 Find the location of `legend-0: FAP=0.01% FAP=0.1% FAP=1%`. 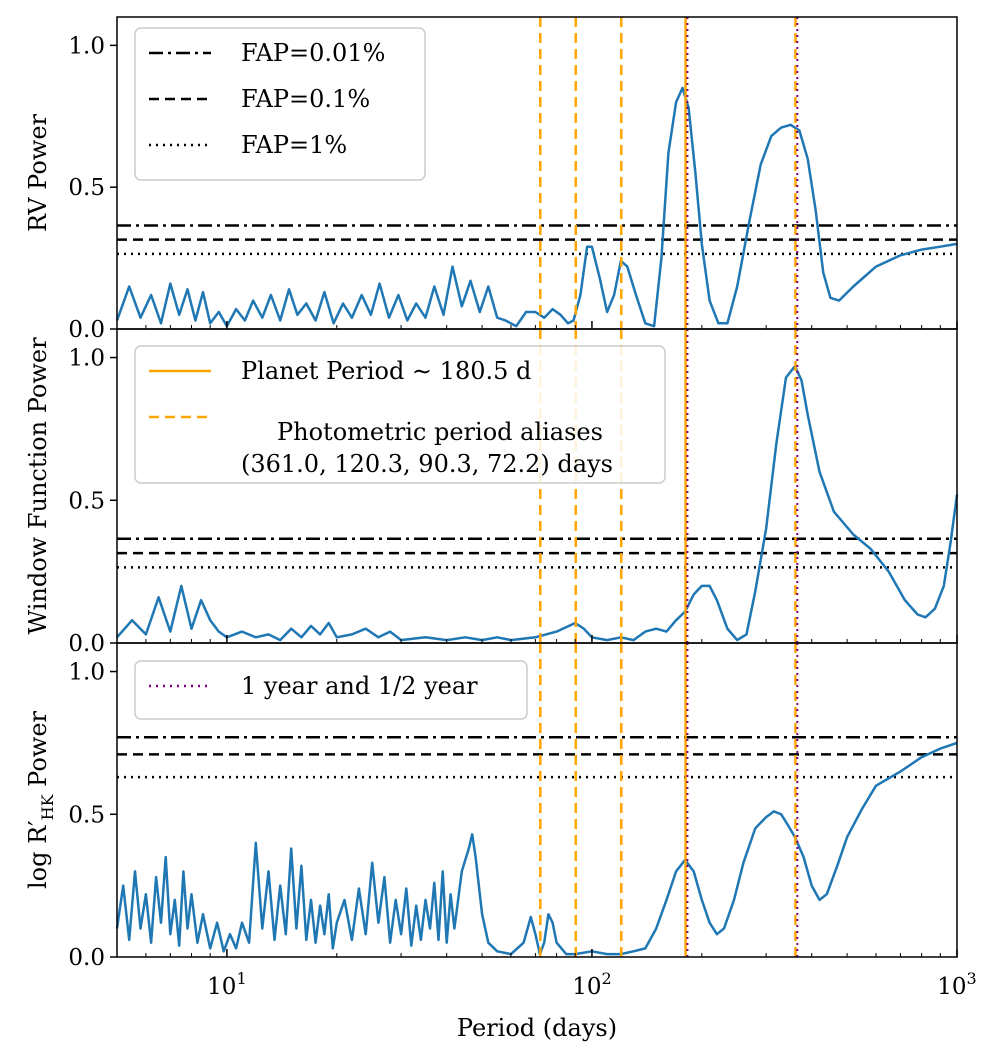

legend-0: FAP=0.01% FAP=0.1% FAP=1% is located at coordinates (280, 104).